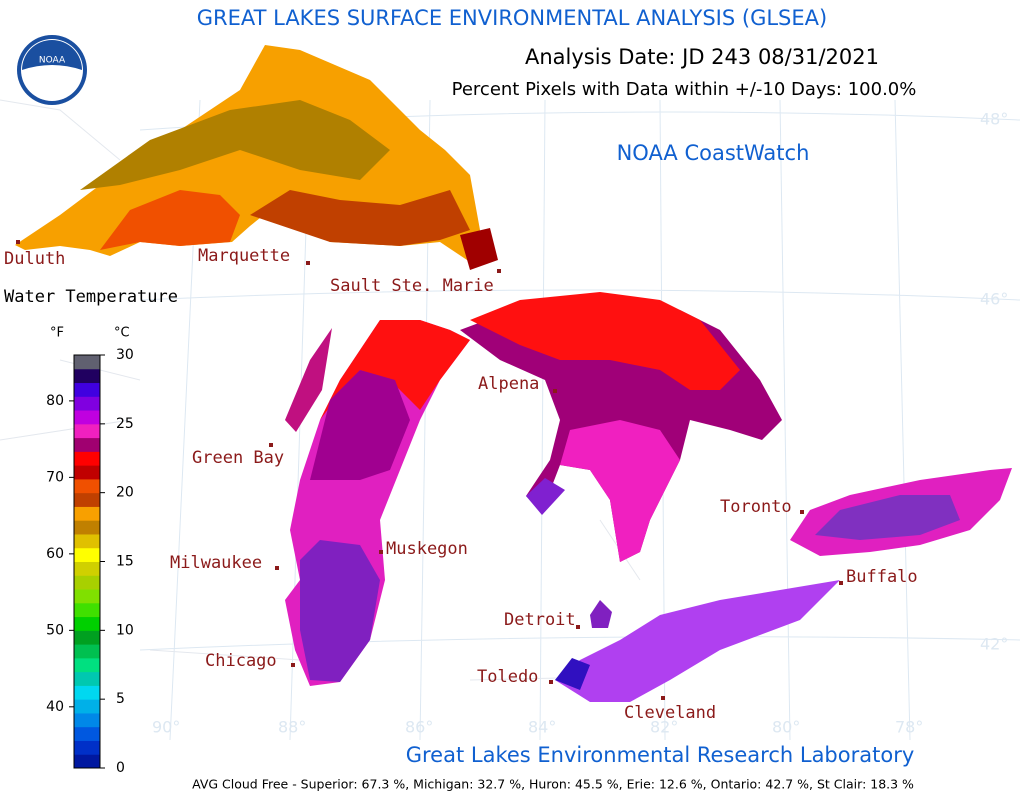 The image size is (1024, 800). Describe the element at coordinates (125, 355) in the screenshot. I see `c-tick-label: 30` at that location.